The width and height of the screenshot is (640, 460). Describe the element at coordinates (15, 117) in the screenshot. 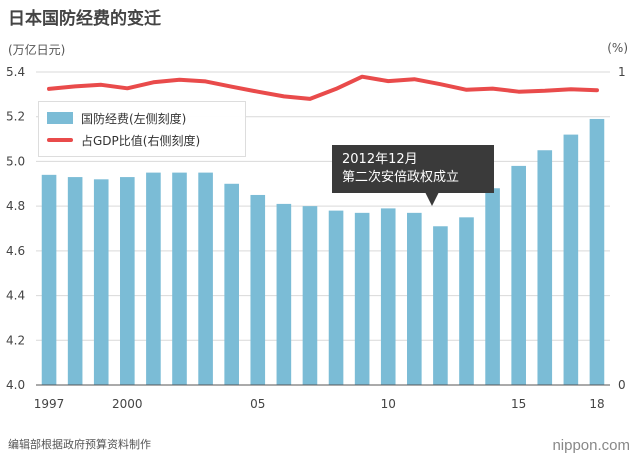

I see `y-left-tick-label: 5.2` at that location.